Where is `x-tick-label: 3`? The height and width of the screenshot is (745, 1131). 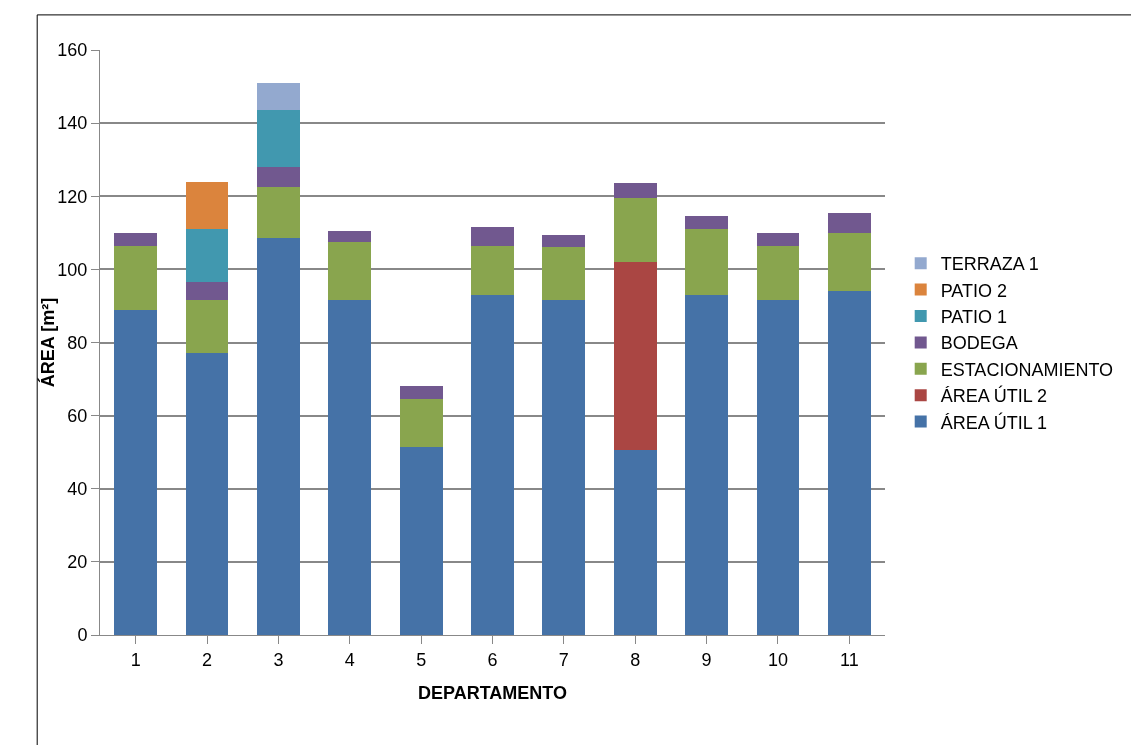
x-tick-label: 3 is located at coordinates (278, 659).